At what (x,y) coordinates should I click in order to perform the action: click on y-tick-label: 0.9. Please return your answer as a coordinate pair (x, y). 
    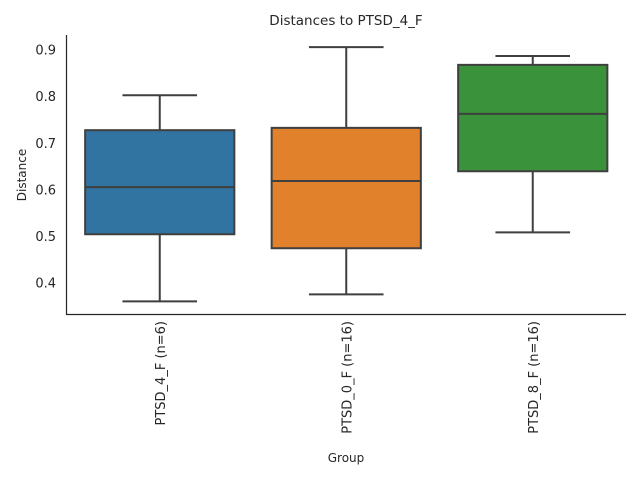
    Looking at the image, I should click on (45, 50).